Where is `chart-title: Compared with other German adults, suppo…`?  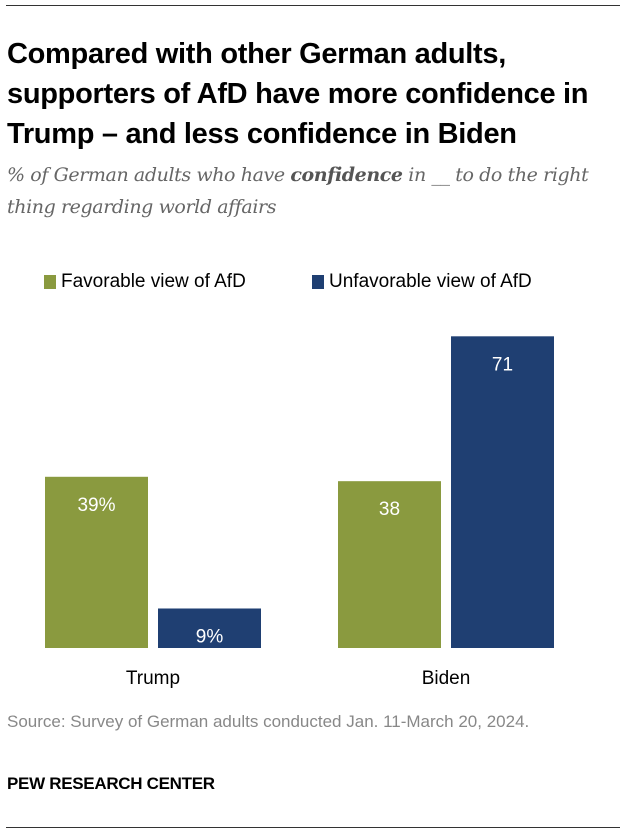 chart-title: Compared with other German adults, suppo… is located at coordinates (298, 94).